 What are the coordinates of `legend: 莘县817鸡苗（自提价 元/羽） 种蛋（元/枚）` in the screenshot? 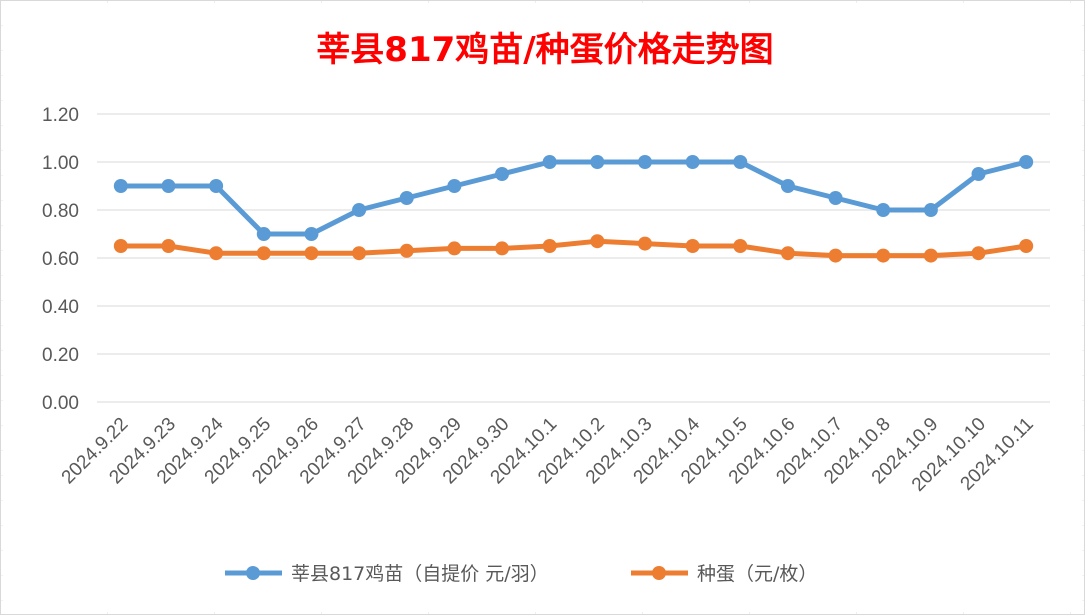 It's located at (521, 574).